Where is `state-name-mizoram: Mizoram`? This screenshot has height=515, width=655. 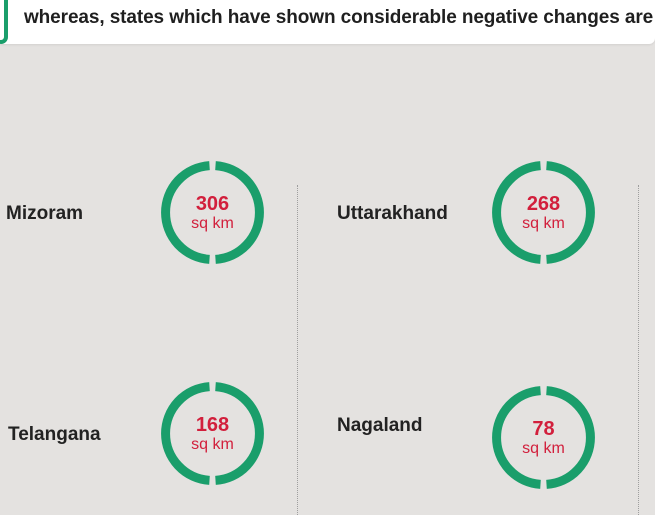
state-name-mizoram: Mizoram is located at coordinates (45, 213).